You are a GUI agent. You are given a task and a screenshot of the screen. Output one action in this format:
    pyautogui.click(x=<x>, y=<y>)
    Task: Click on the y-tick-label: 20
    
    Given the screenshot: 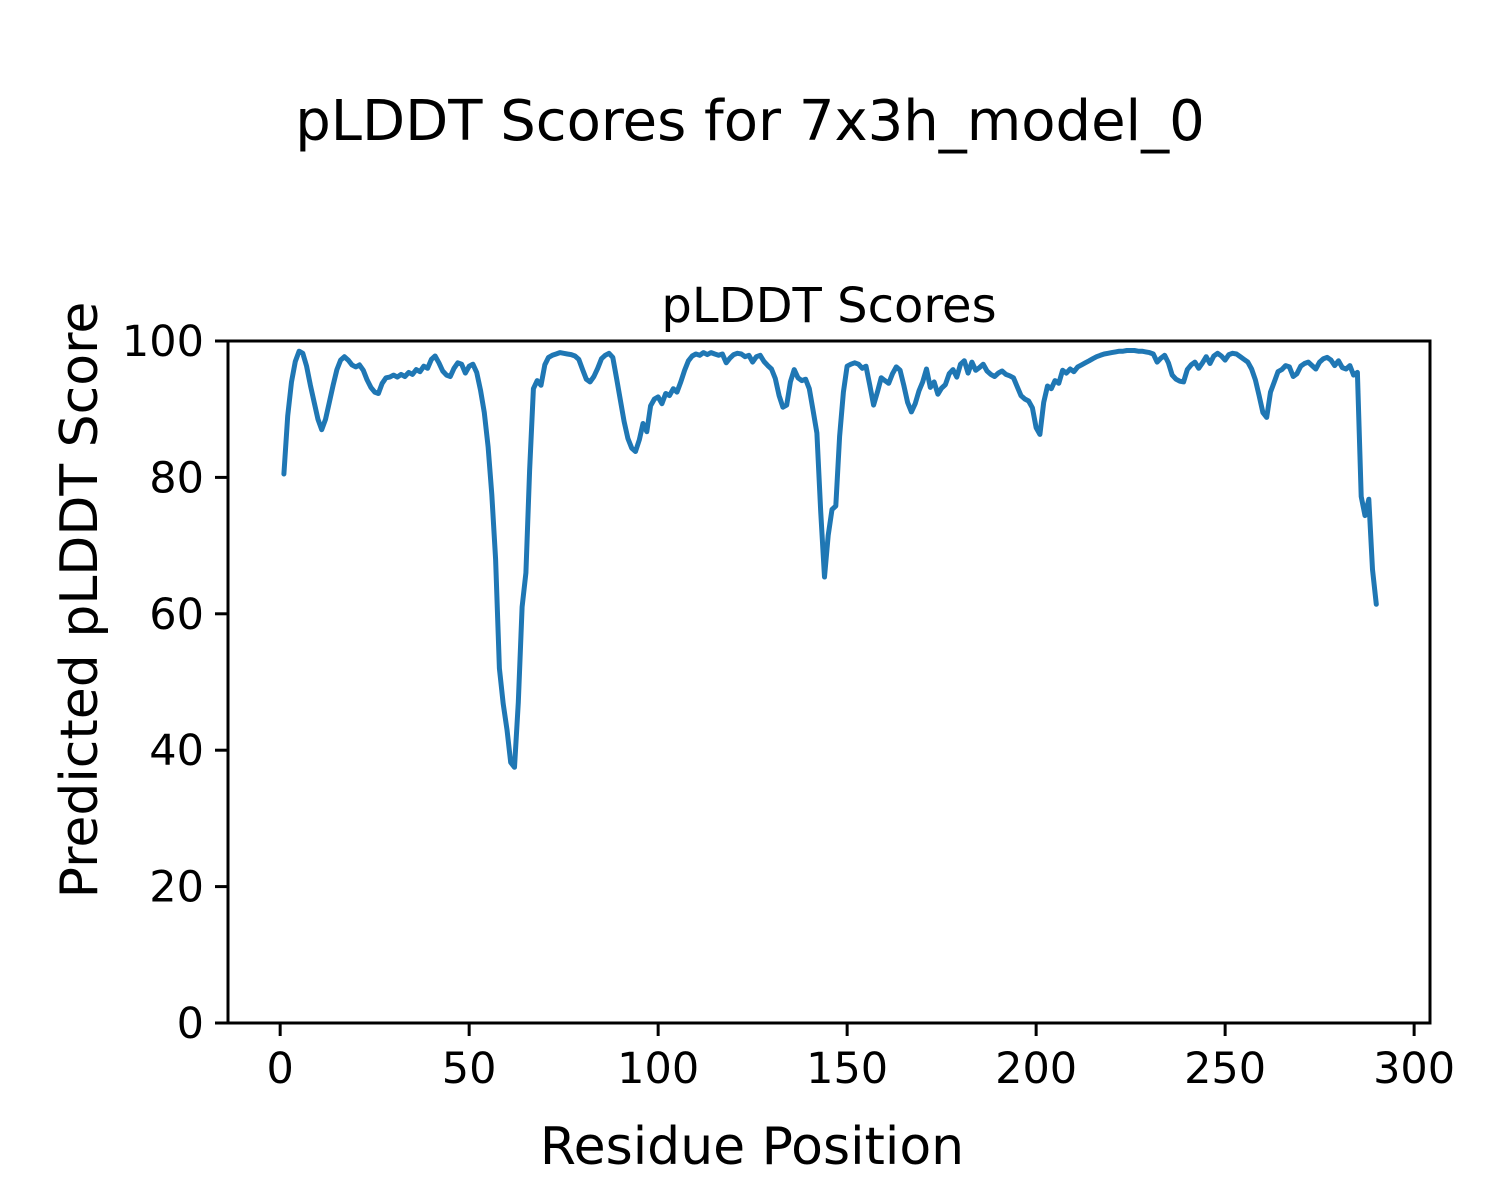 What is the action you would take?
    pyautogui.click(x=176, y=888)
    